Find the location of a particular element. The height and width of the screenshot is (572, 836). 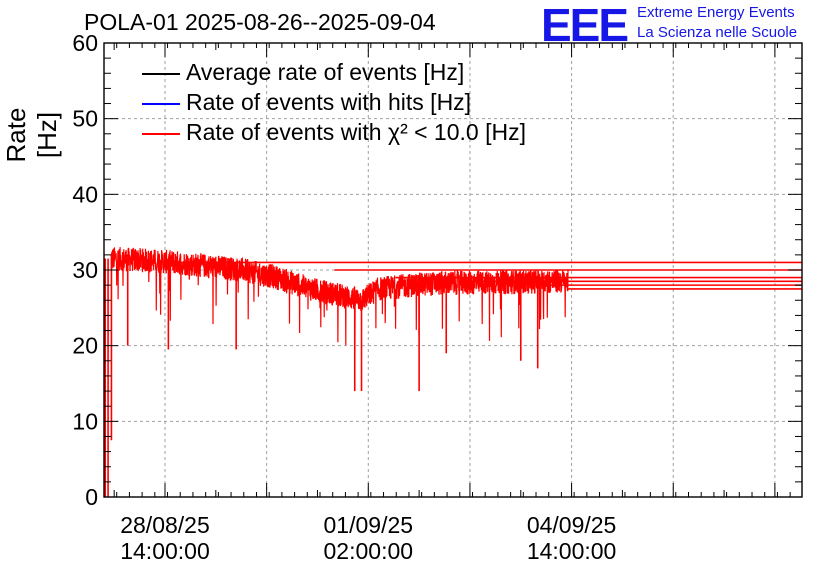

y-tick-label: 40 is located at coordinates (85, 194).